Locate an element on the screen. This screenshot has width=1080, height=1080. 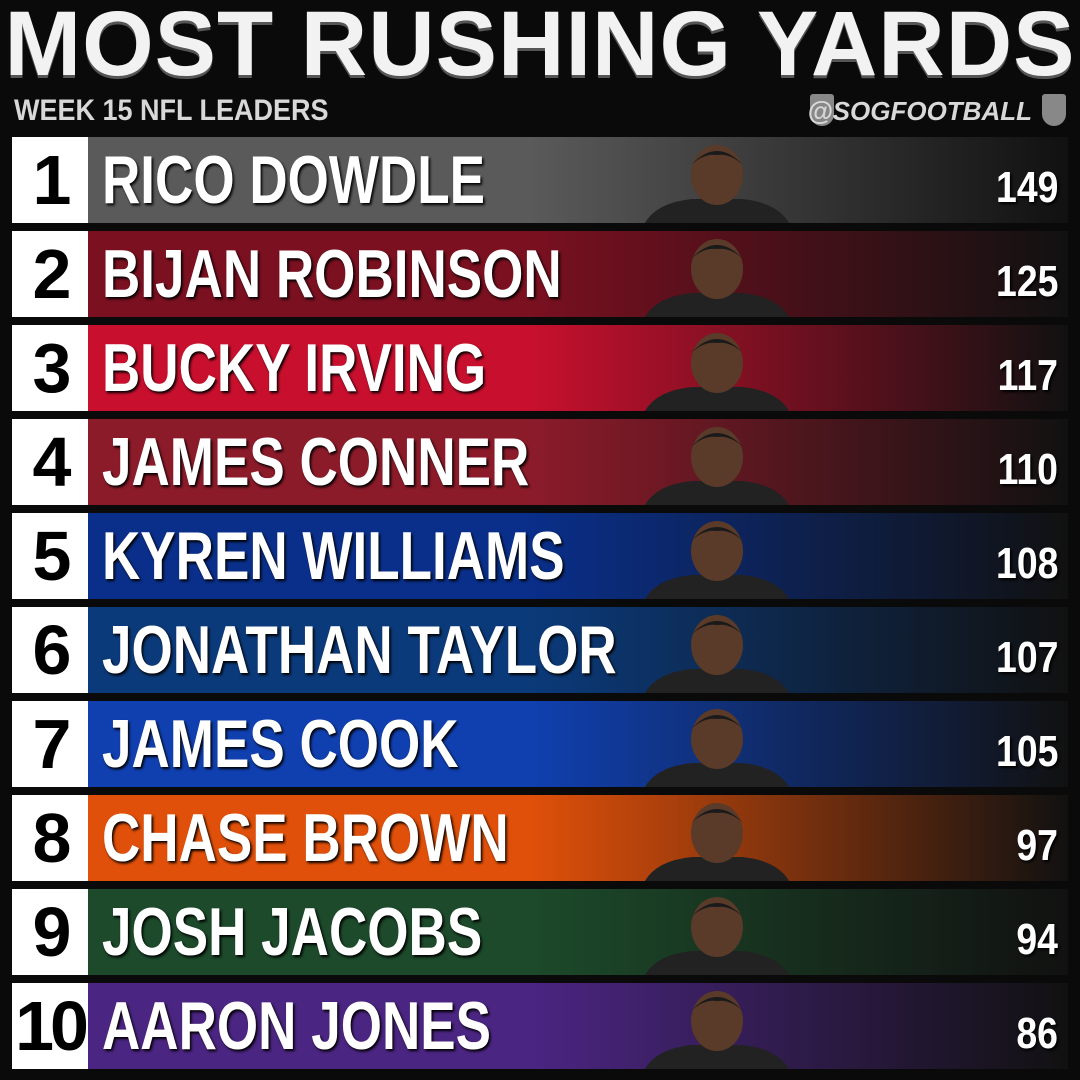
rank: 4 is located at coordinates (50, 462).